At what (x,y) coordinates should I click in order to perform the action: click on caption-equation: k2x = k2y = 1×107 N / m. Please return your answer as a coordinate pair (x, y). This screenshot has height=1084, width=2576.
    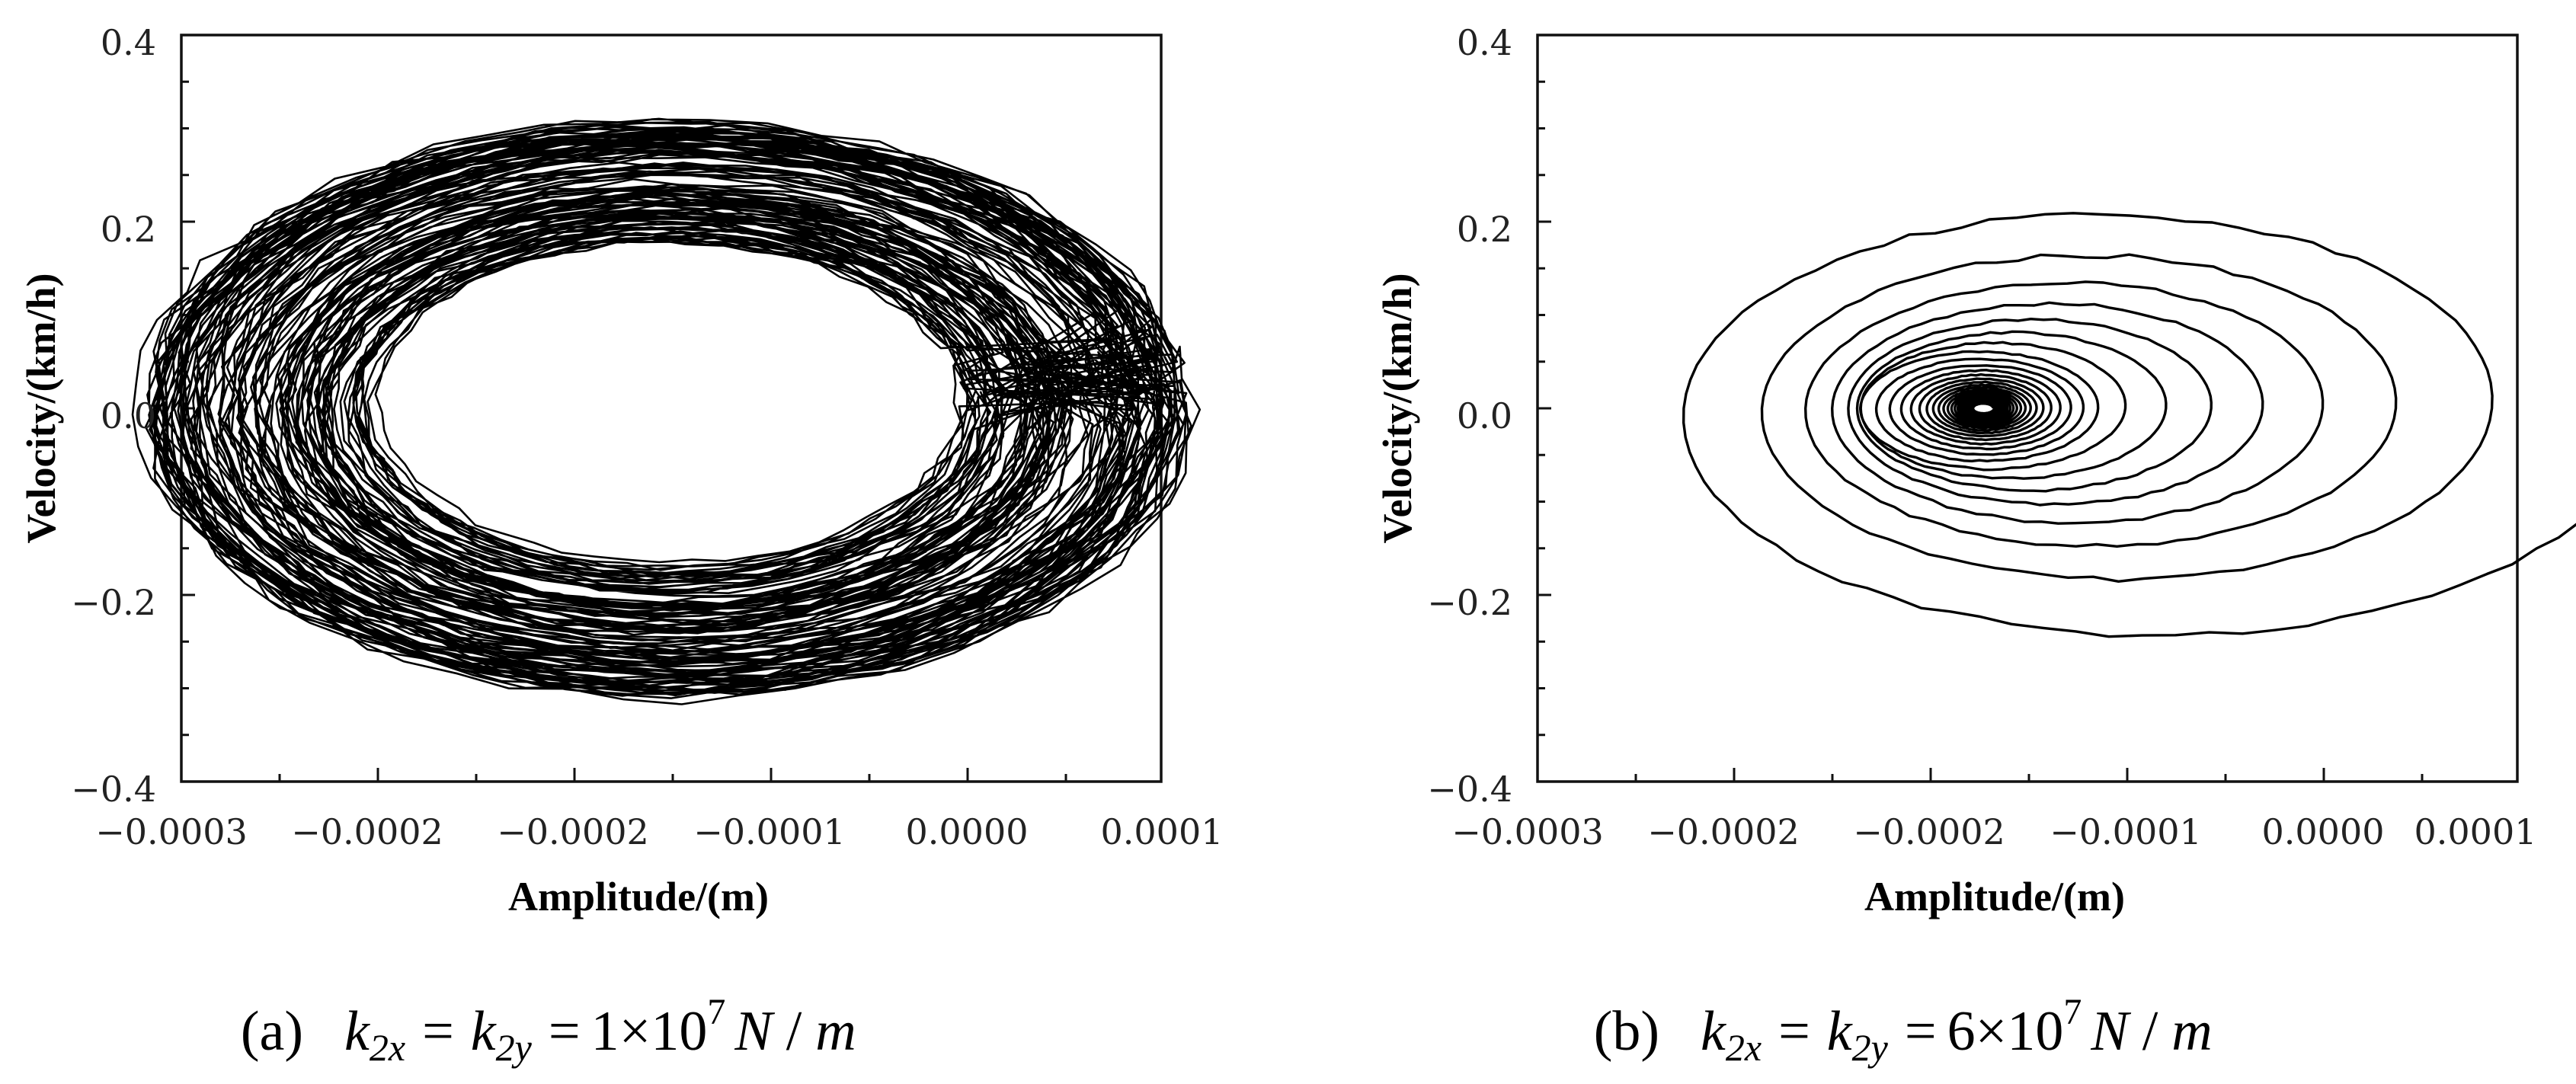
    Looking at the image, I should click on (600, 1030).